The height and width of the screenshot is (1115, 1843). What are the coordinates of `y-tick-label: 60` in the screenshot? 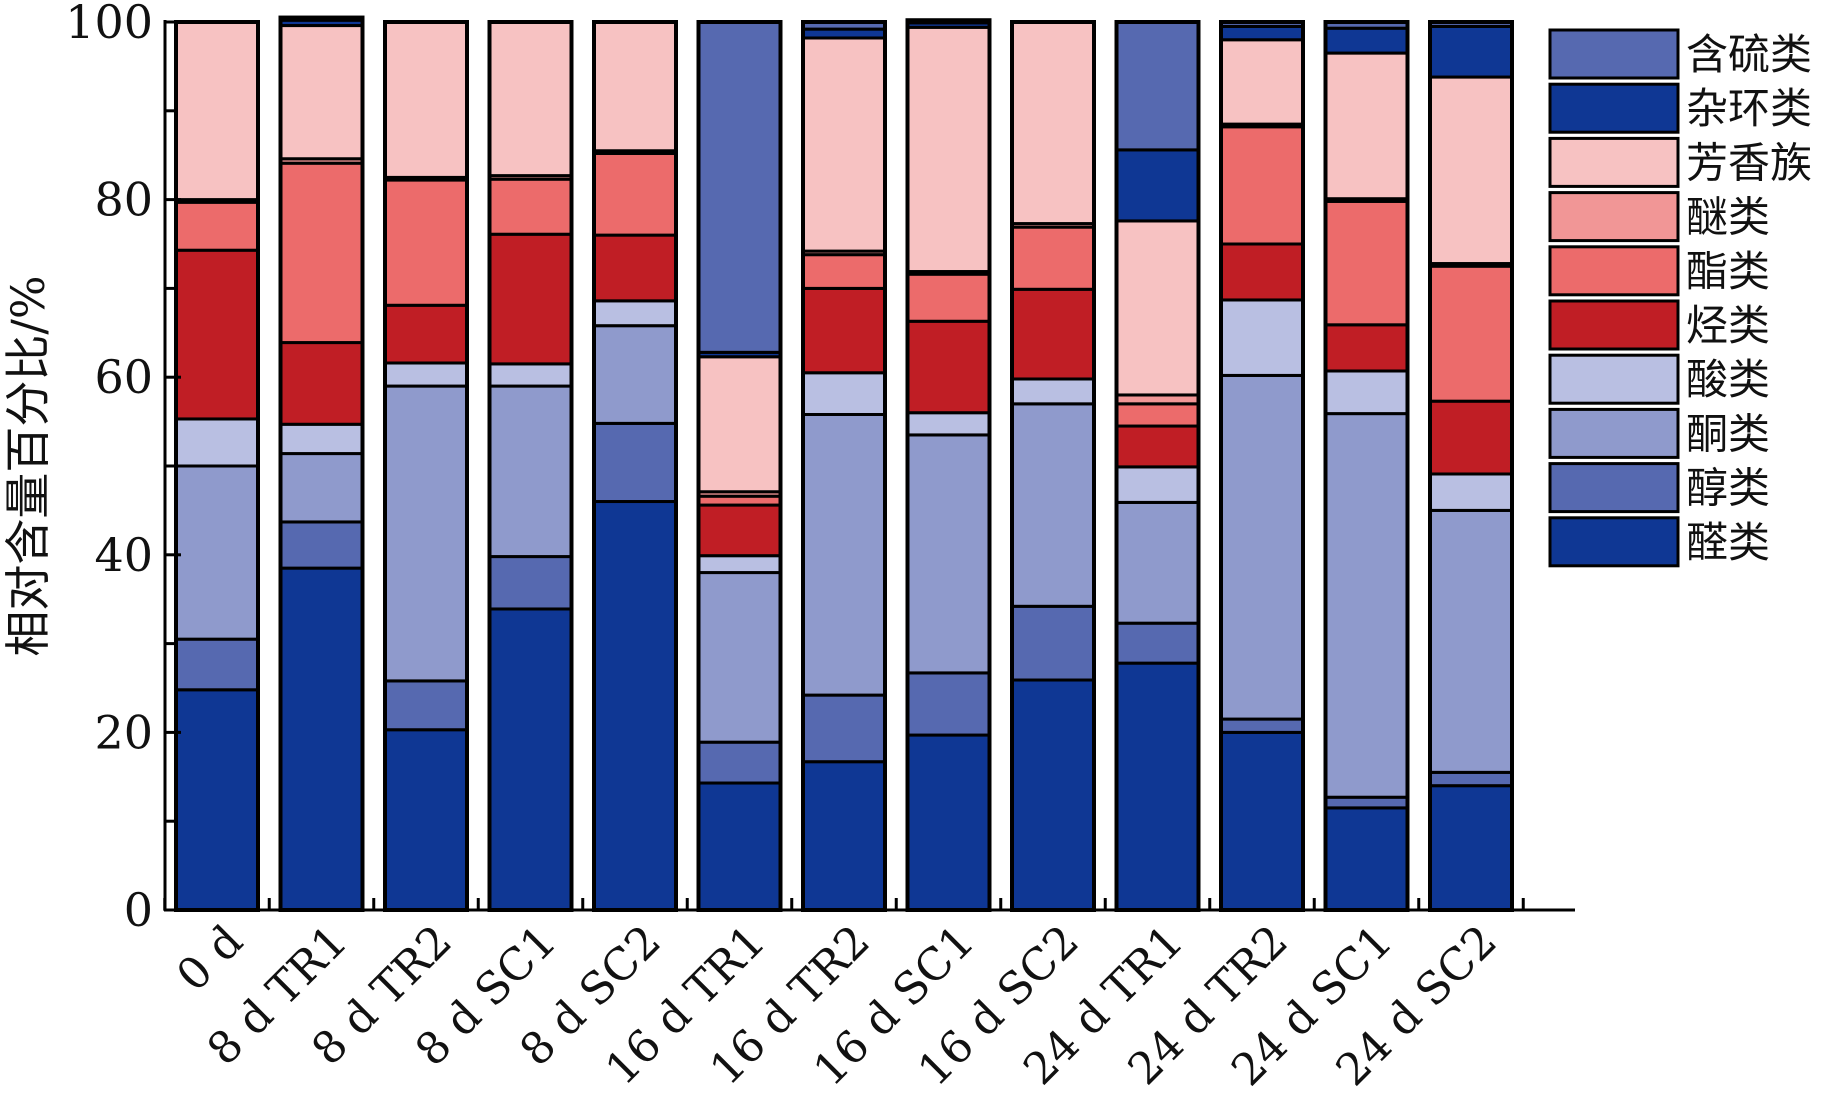 It's located at (123, 377).